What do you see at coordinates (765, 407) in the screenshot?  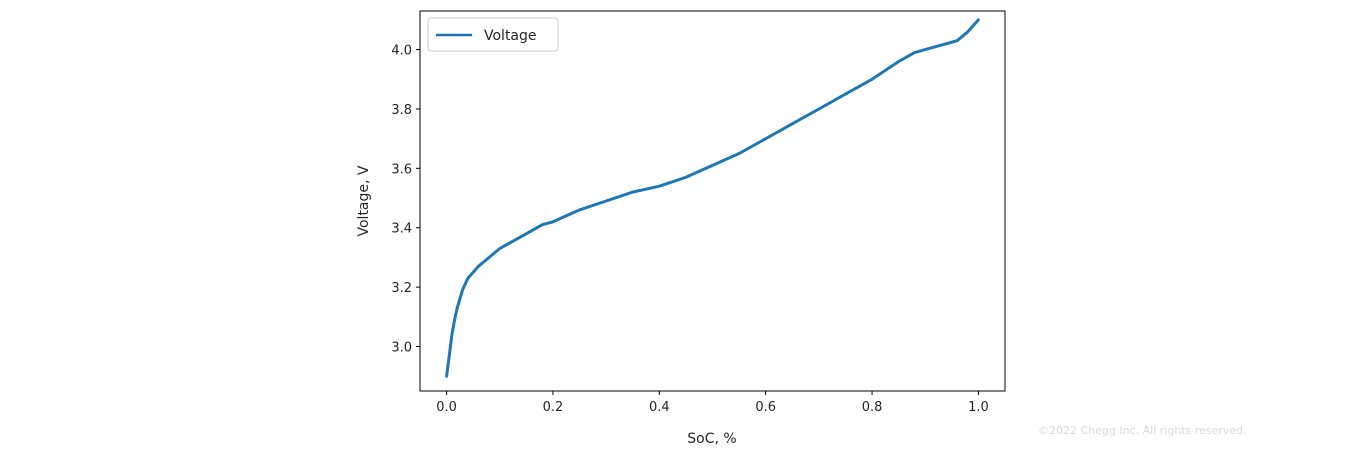 I see `x-tick-label: 0.6` at bounding box center [765, 407].